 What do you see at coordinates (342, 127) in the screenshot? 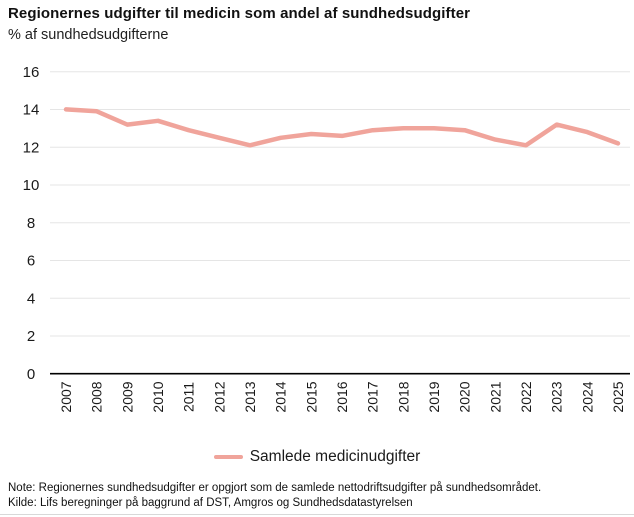
I see `data-line-samlede-medicinudgifter` at bounding box center [342, 127].